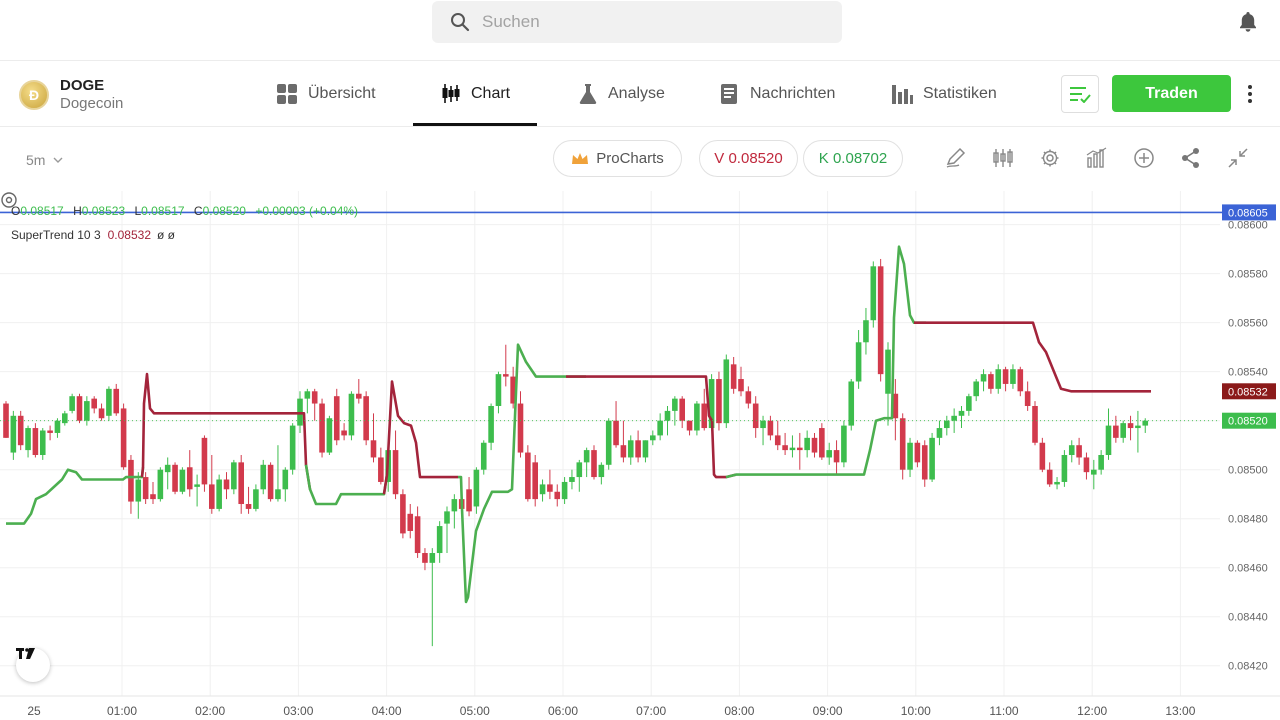 Image resolution: width=1280 pixels, height=720 pixels. What do you see at coordinates (1080, 94) in the screenshot?
I see `watchlist-button` at bounding box center [1080, 94].